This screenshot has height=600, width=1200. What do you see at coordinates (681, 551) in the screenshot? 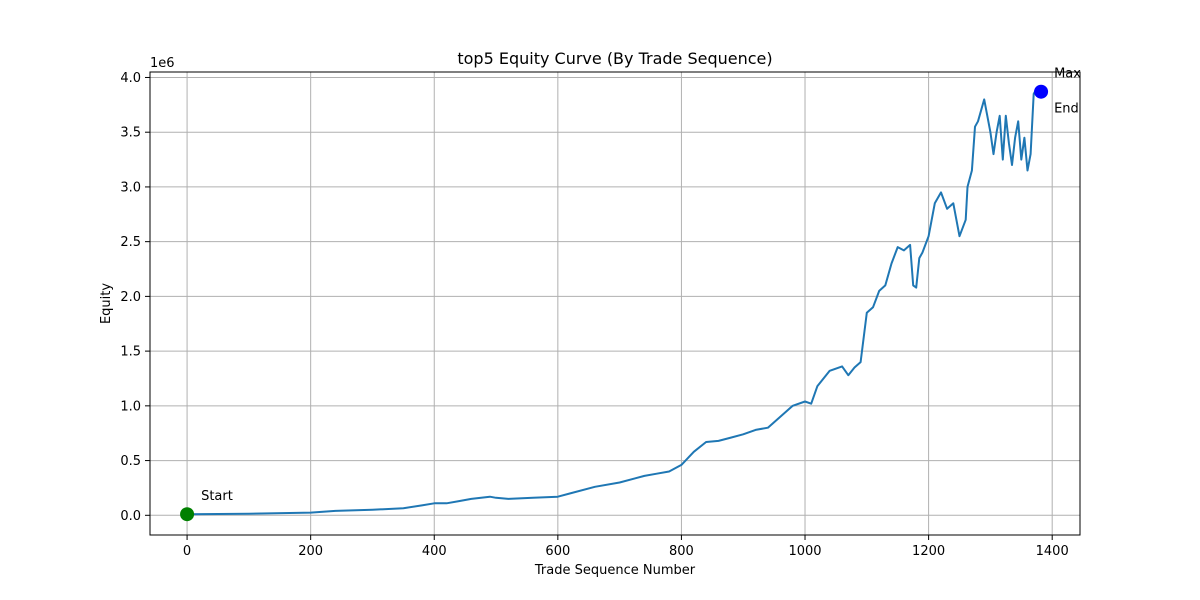
I see `x-tick-label: 800` at bounding box center [681, 551].